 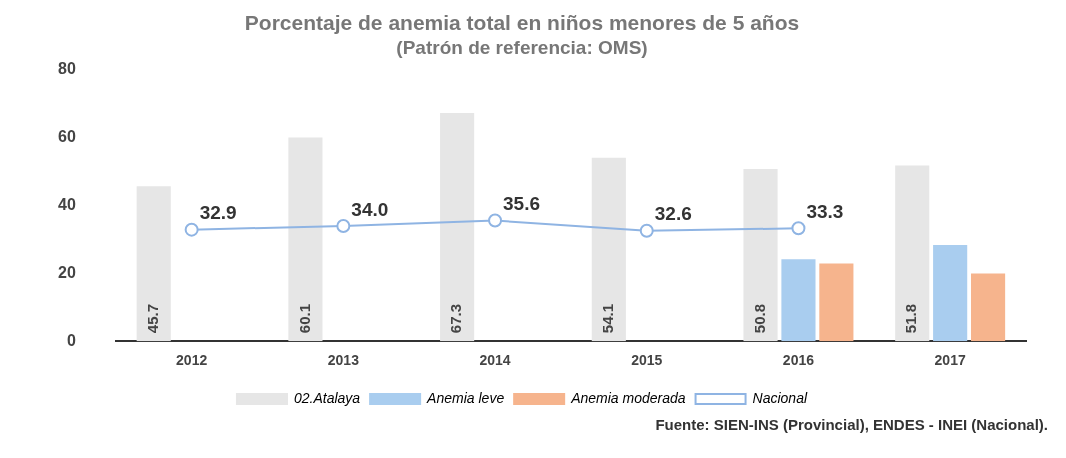 What do you see at coordinates (851, 424) in the screenshot?
I see `source-note: Fuente: SIEN-INS (Provincial), ENDES - INEI (Nacional).` at bounding box center [851, 424].